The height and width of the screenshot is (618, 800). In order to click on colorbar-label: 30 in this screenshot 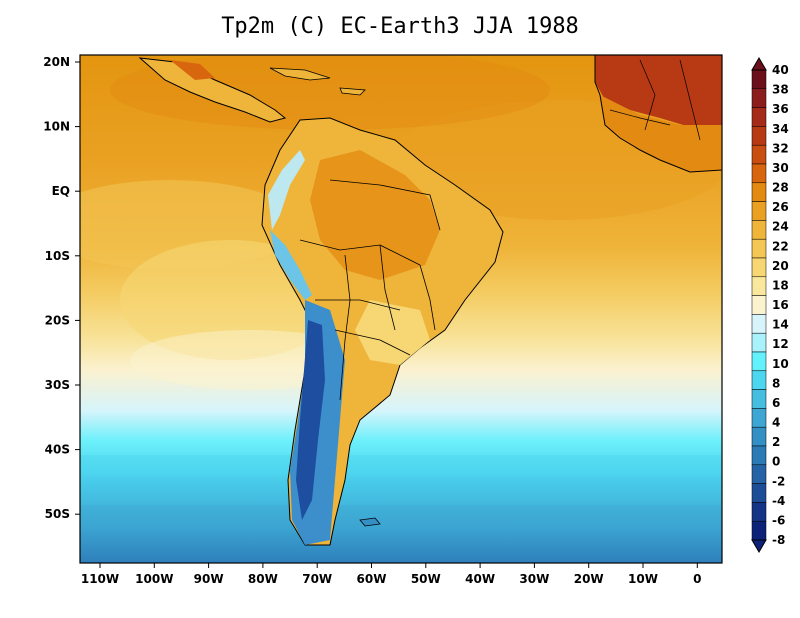, I will do `click(780, 168)`.